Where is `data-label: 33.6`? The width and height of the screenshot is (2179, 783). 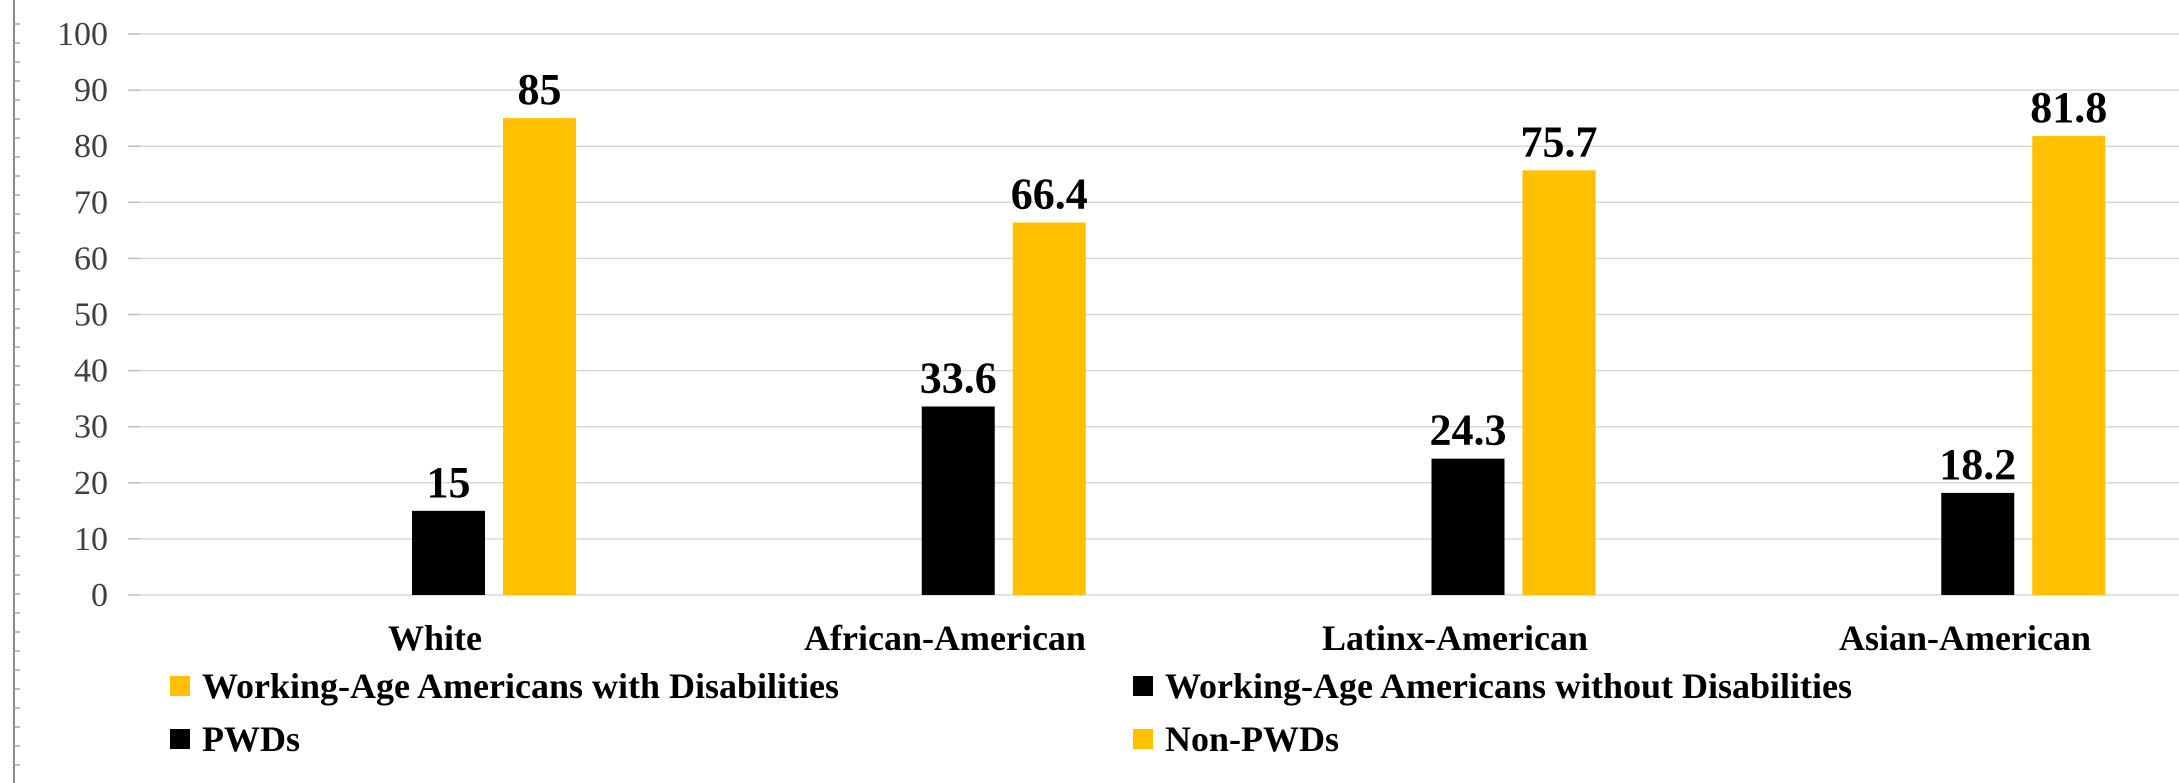
data-label: 33.6 is located at coordinates (958, 378).